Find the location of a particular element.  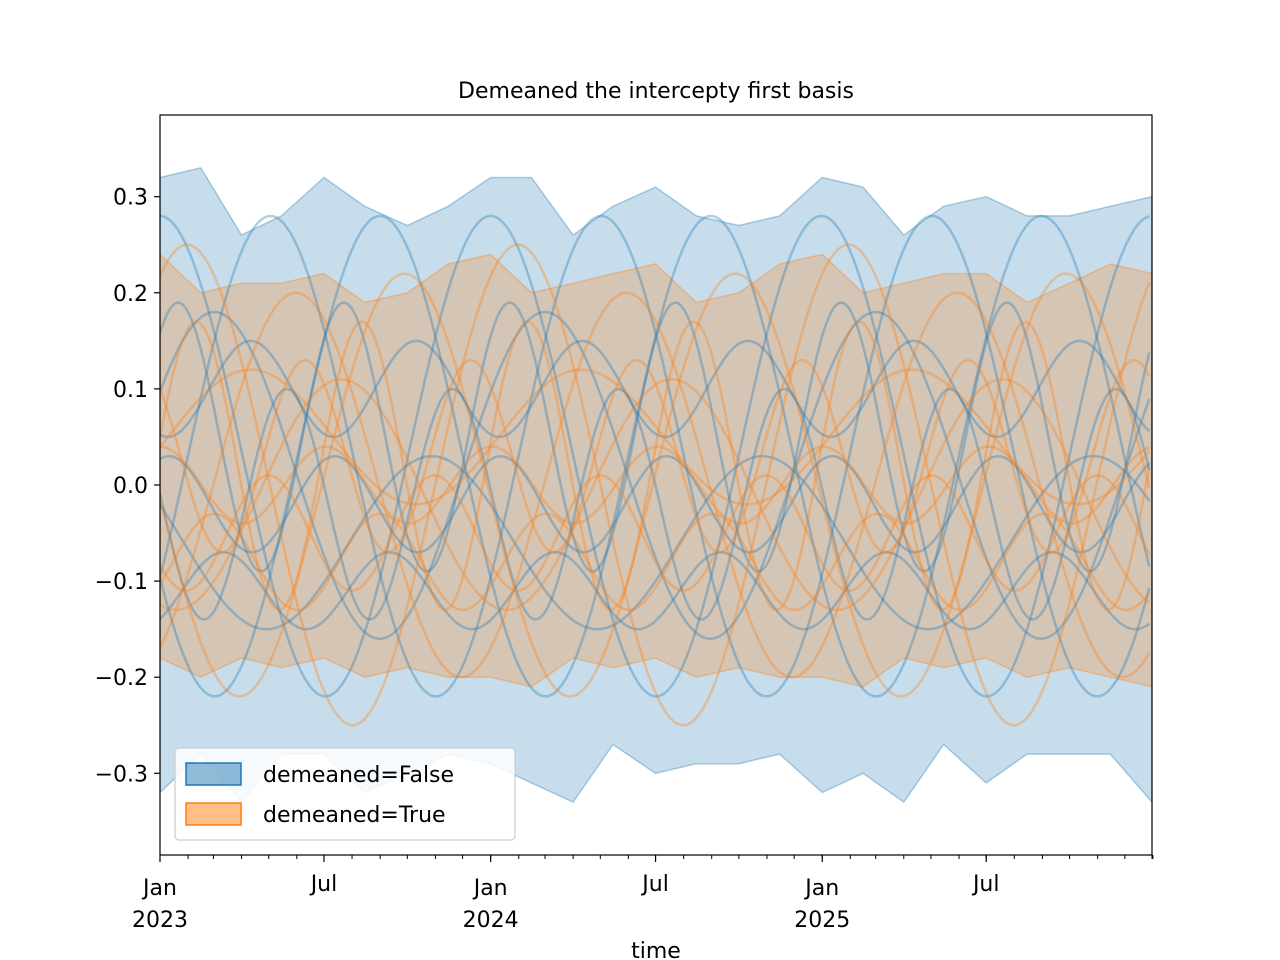

legend-box is located at coordinates (345, 794).